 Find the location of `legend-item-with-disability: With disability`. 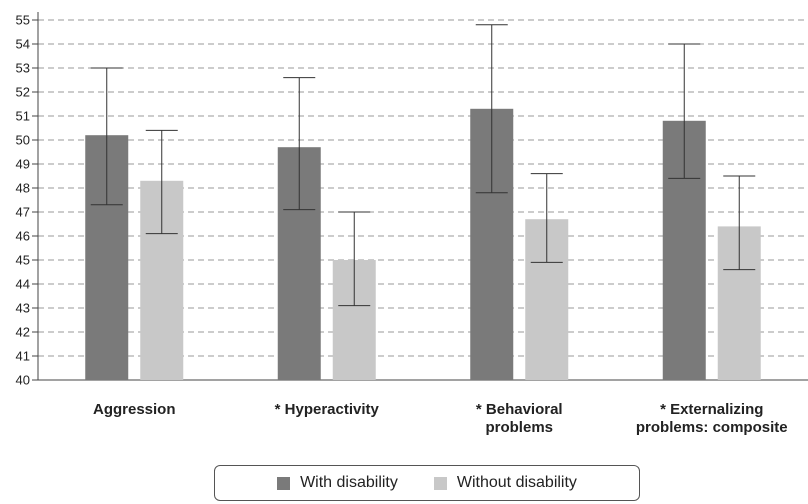

legend-item-with-disability: With disability is located at coordinates (337, 483).